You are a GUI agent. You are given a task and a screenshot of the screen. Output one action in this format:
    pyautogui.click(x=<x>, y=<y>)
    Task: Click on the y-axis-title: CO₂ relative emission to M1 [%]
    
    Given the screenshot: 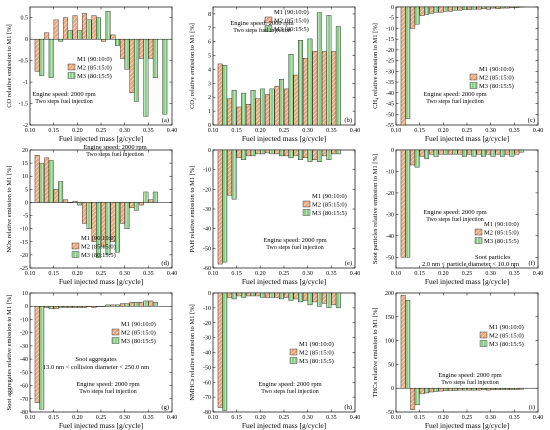 What is the action you would take?
    pyautogui.click(x=192, y=66)
    